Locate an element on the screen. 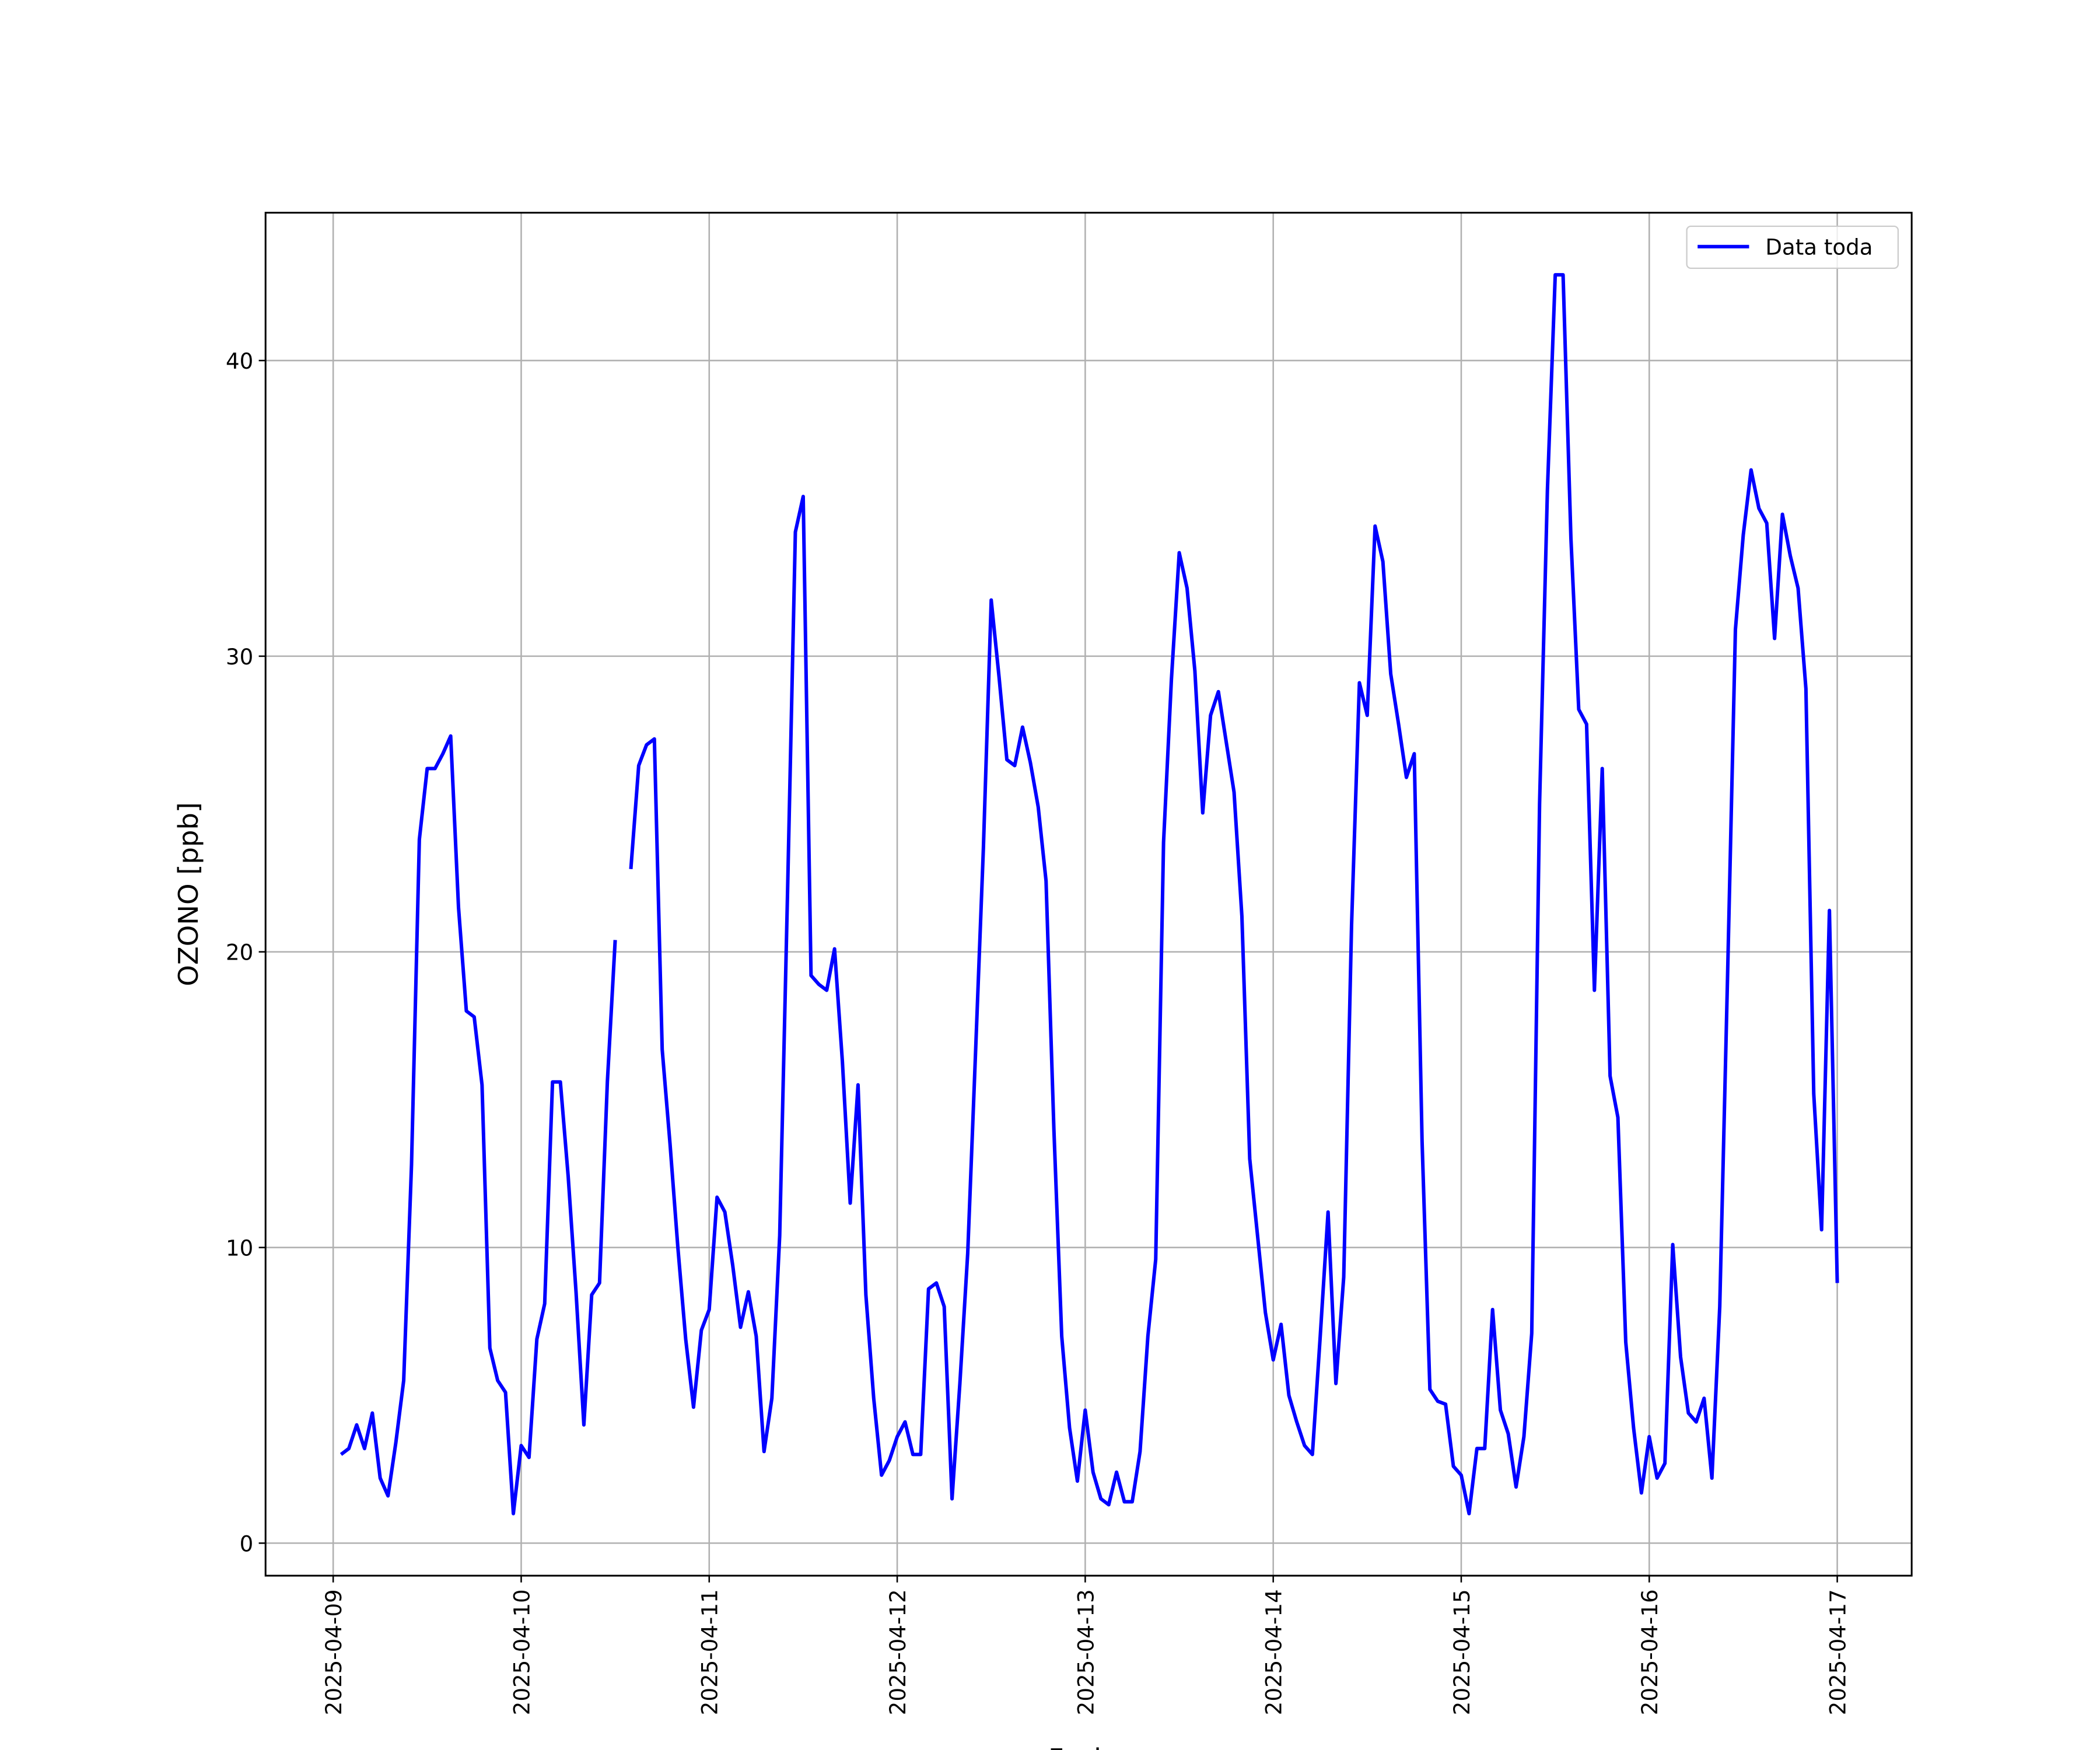  x-tick-label: 2025-04-13 is located at coordinates (1085, 1652).